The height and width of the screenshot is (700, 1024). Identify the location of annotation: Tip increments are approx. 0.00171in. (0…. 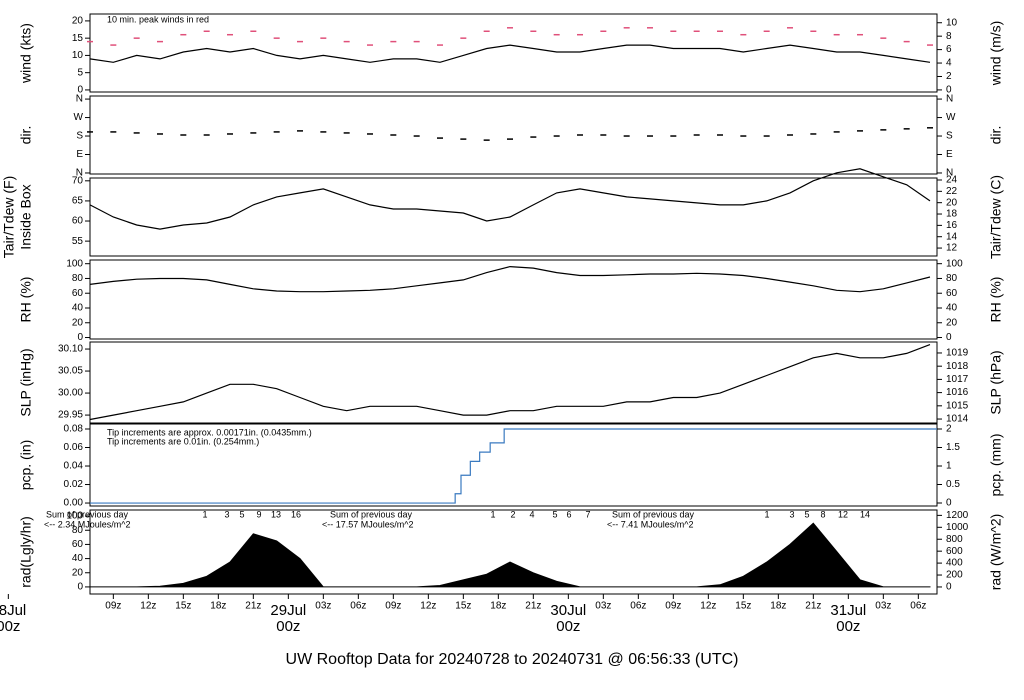
(209, 432).